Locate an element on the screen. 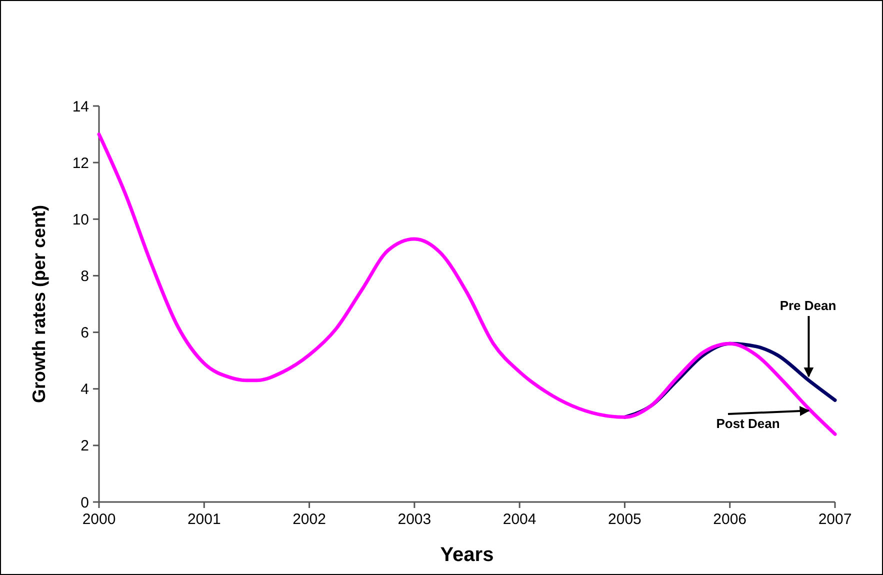 This screenshot has height=575, width=883. x-tick-label: 2007 is located at coordinates (835, 519).